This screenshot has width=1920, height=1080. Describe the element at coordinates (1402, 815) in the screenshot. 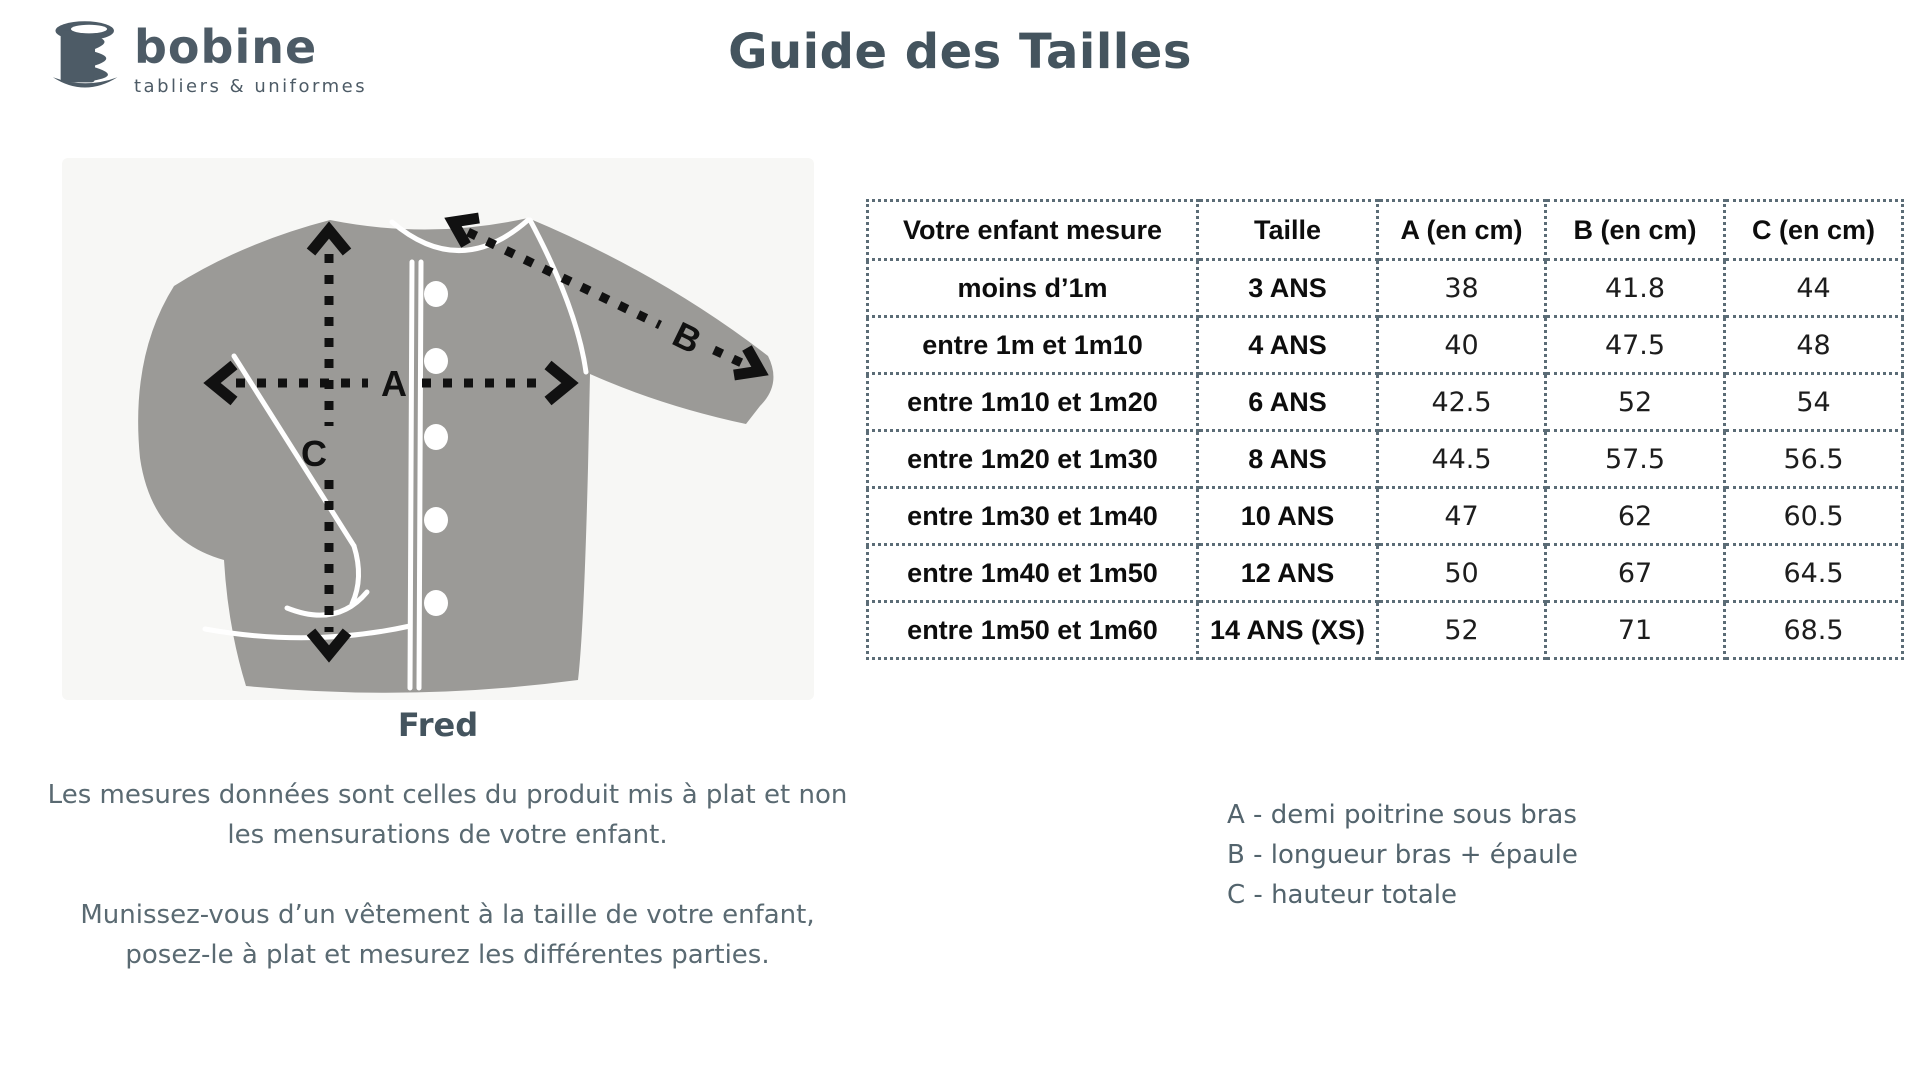

I see `legend-item-a: A - demi poitrine sous bras` at that location.